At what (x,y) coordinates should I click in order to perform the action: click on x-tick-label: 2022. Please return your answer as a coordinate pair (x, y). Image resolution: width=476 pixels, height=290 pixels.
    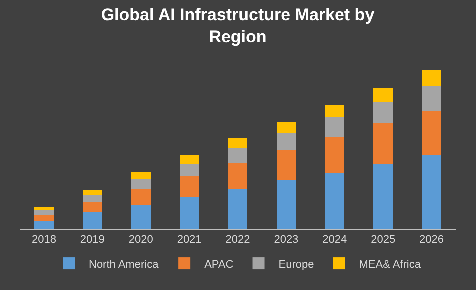
    Looking at the image, I should click on (238, 240).